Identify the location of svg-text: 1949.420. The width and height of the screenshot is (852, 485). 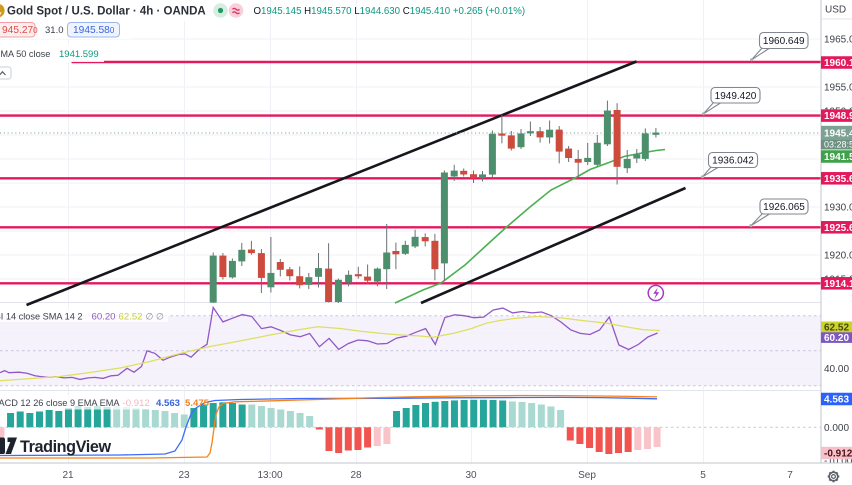
(736, 96).